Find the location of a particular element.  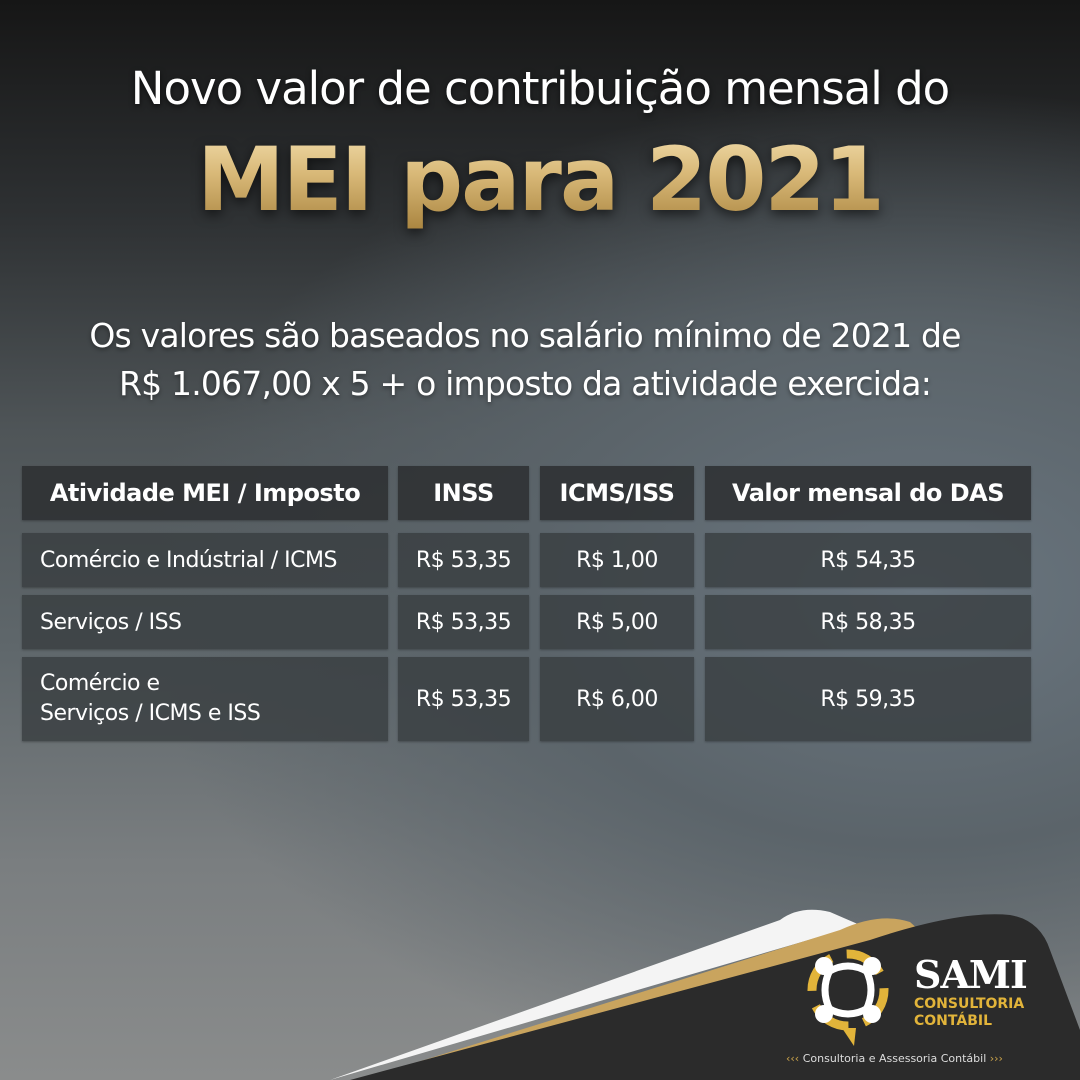

brand-name: SAMI is located at coordinates (971, 974).